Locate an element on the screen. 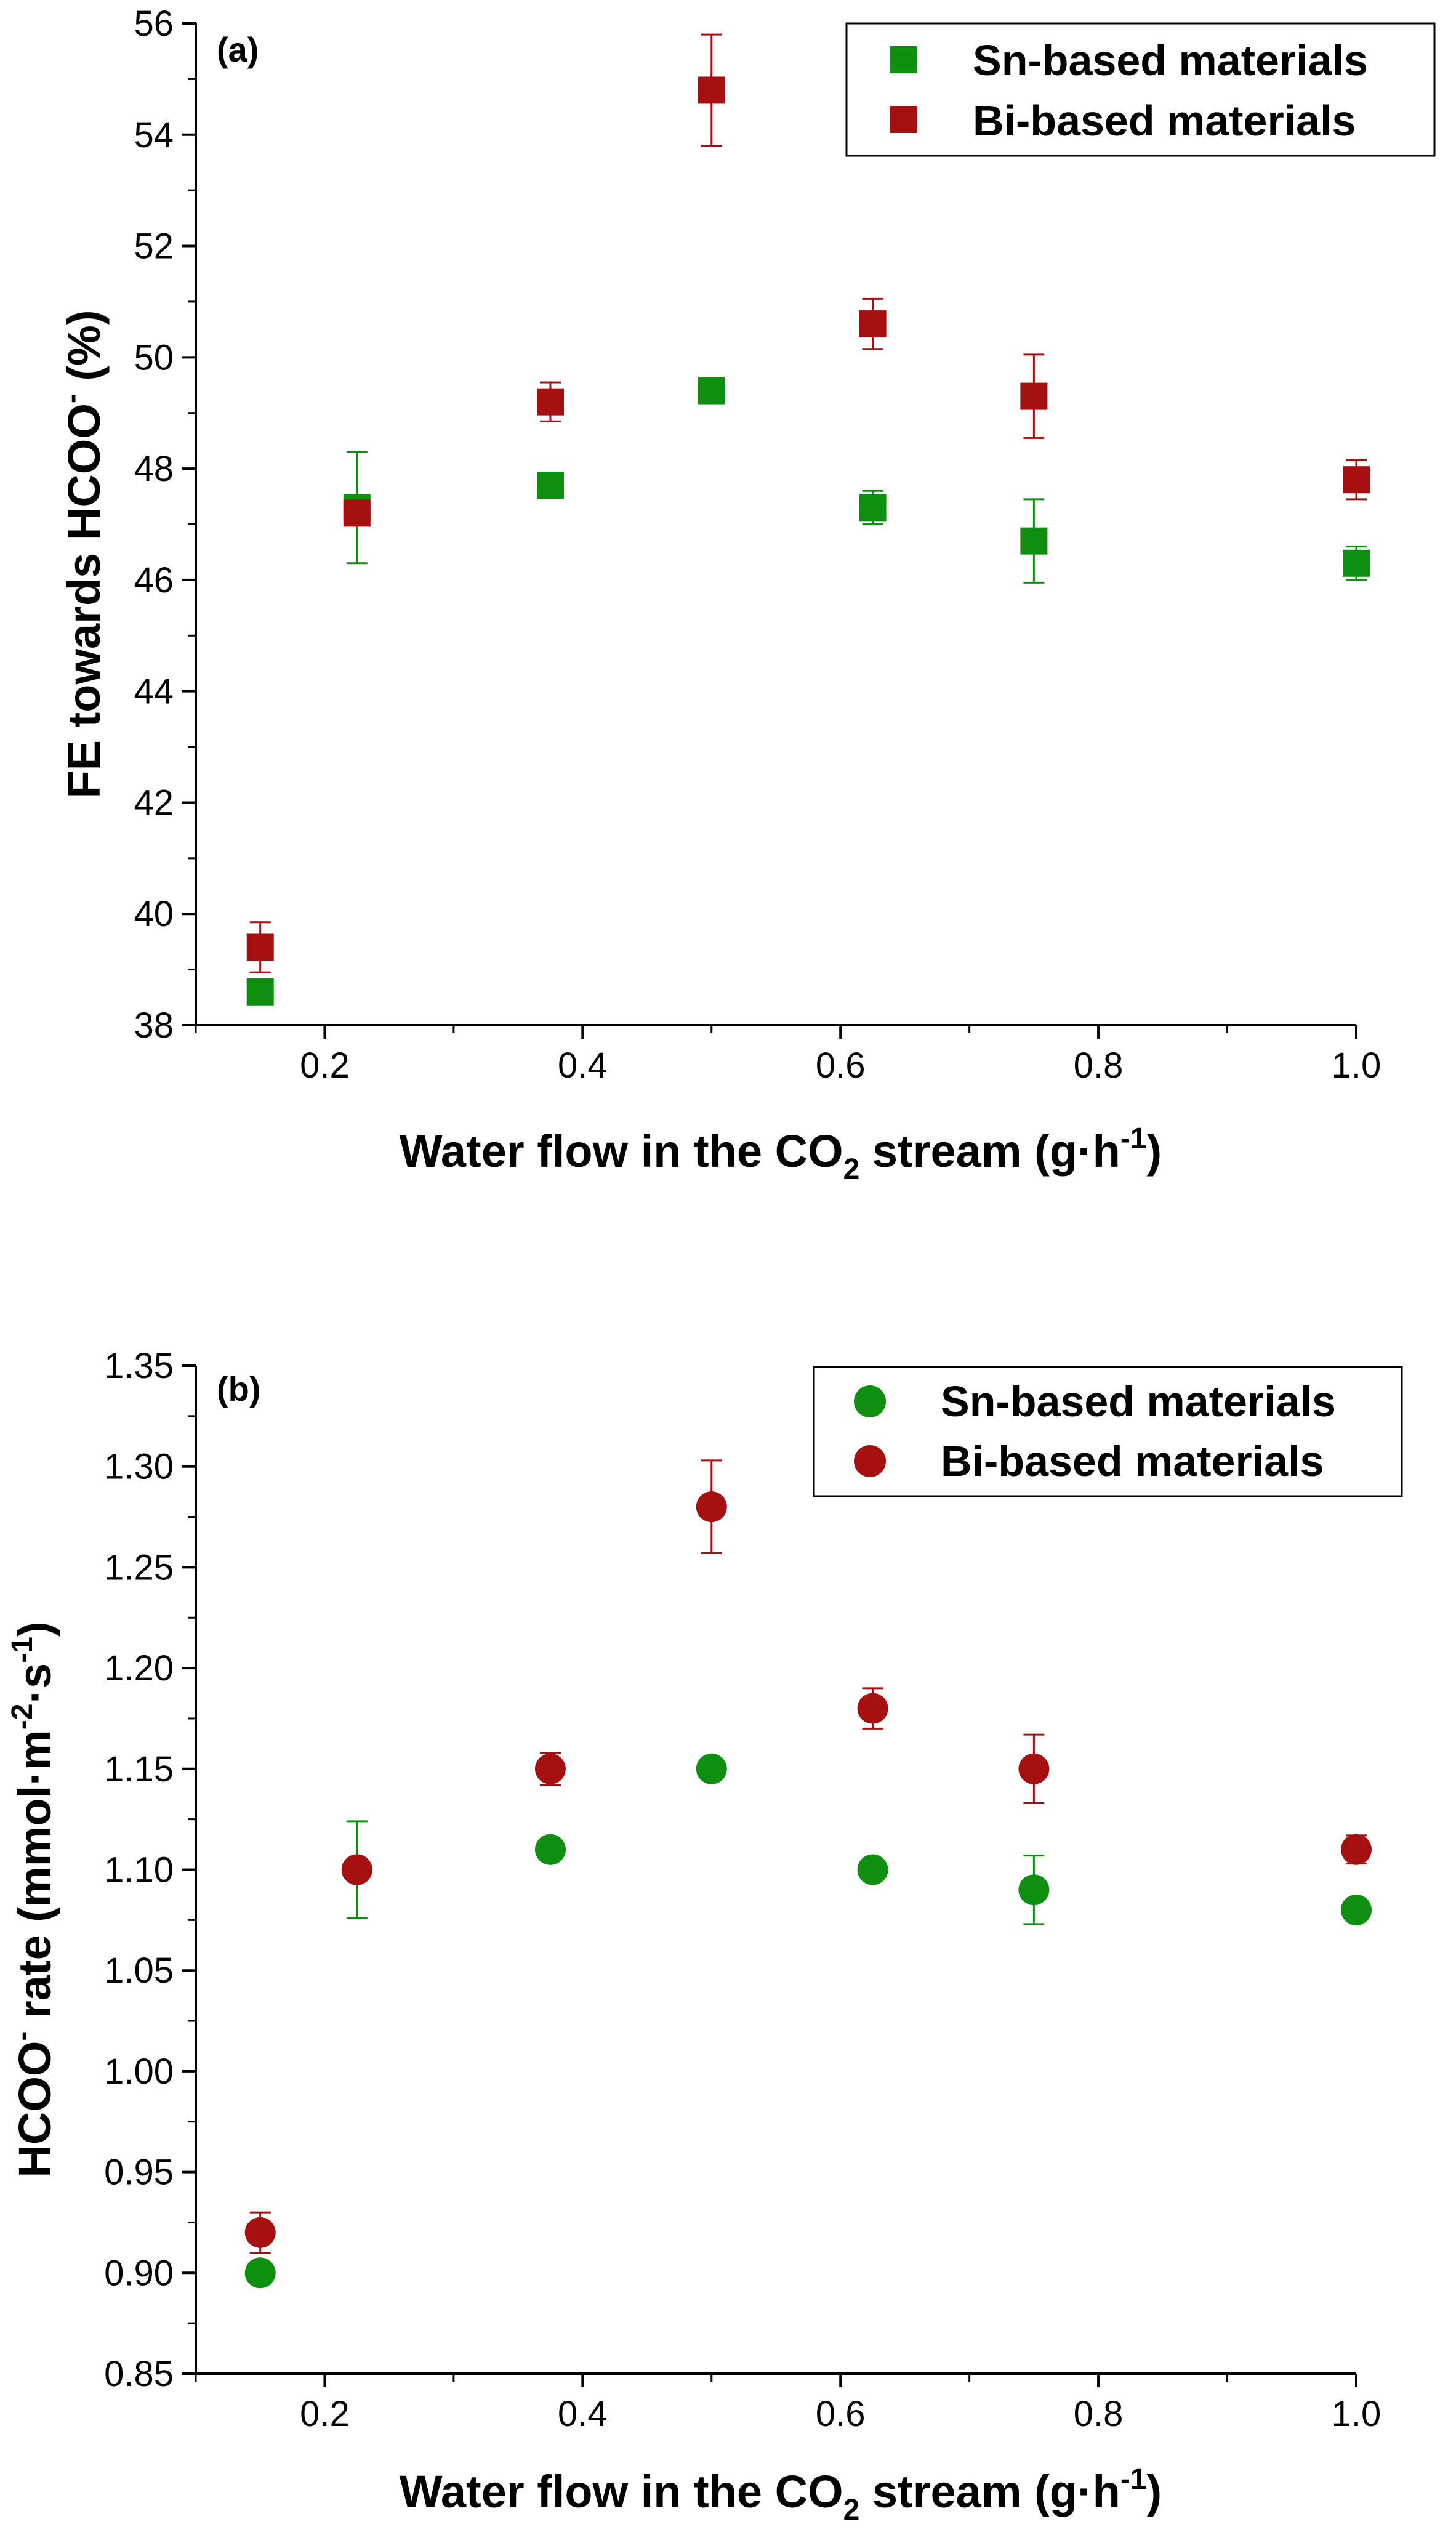 The image size is (1456, 2535). y-tick-label: 1.25 is located at coordinates (139, 1567).